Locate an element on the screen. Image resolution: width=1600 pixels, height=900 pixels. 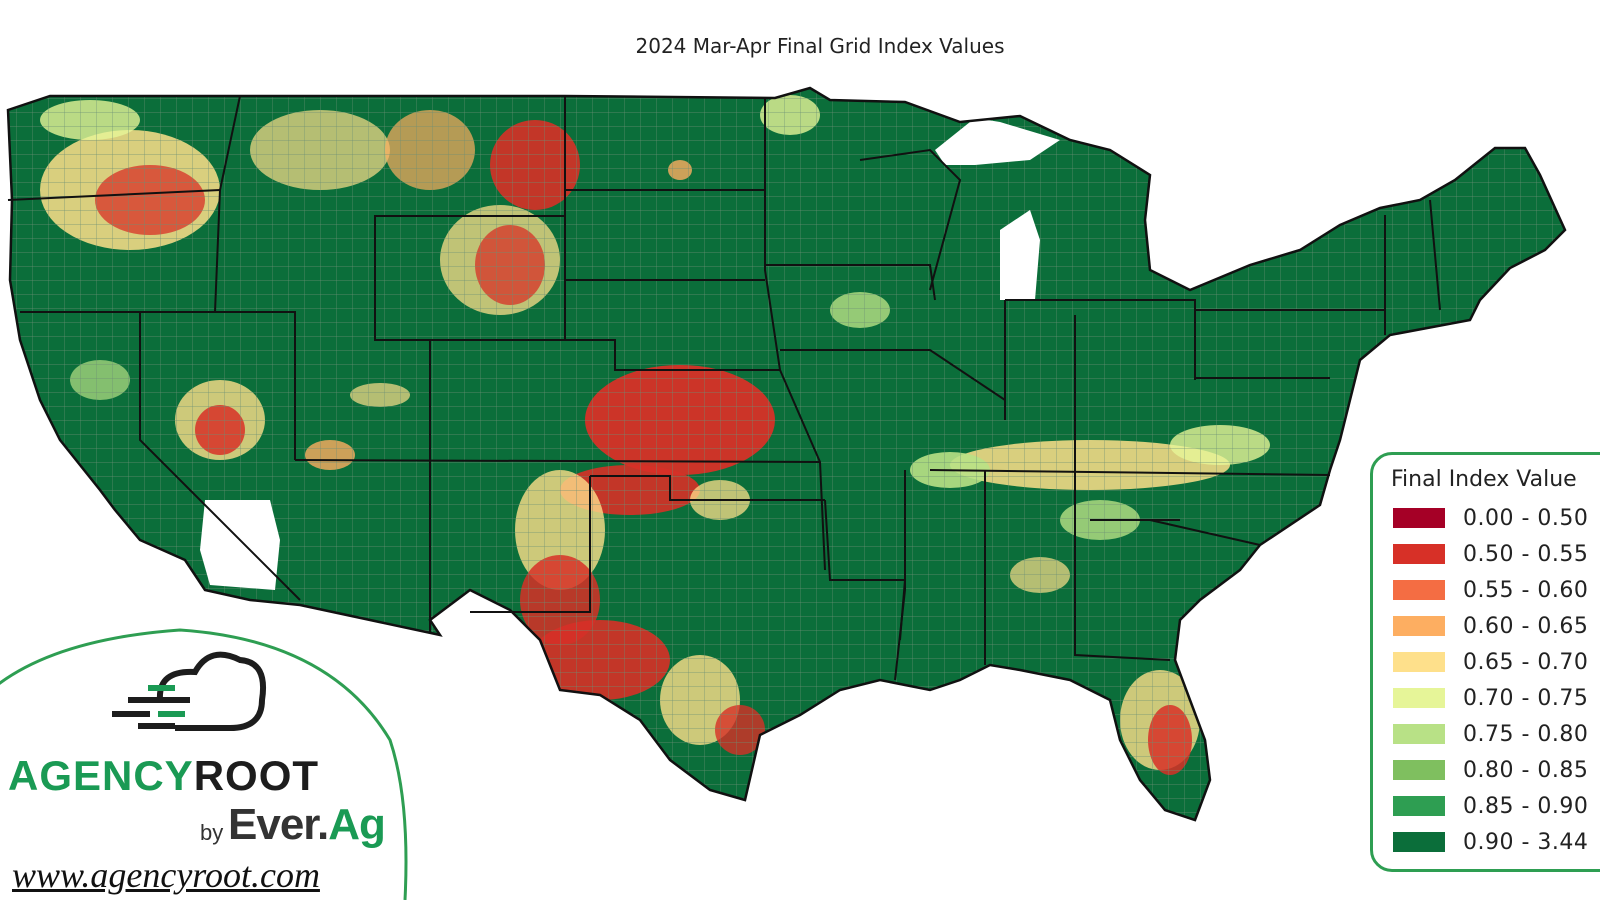
everag-ag: Ag is located at coordinates (357, 824).